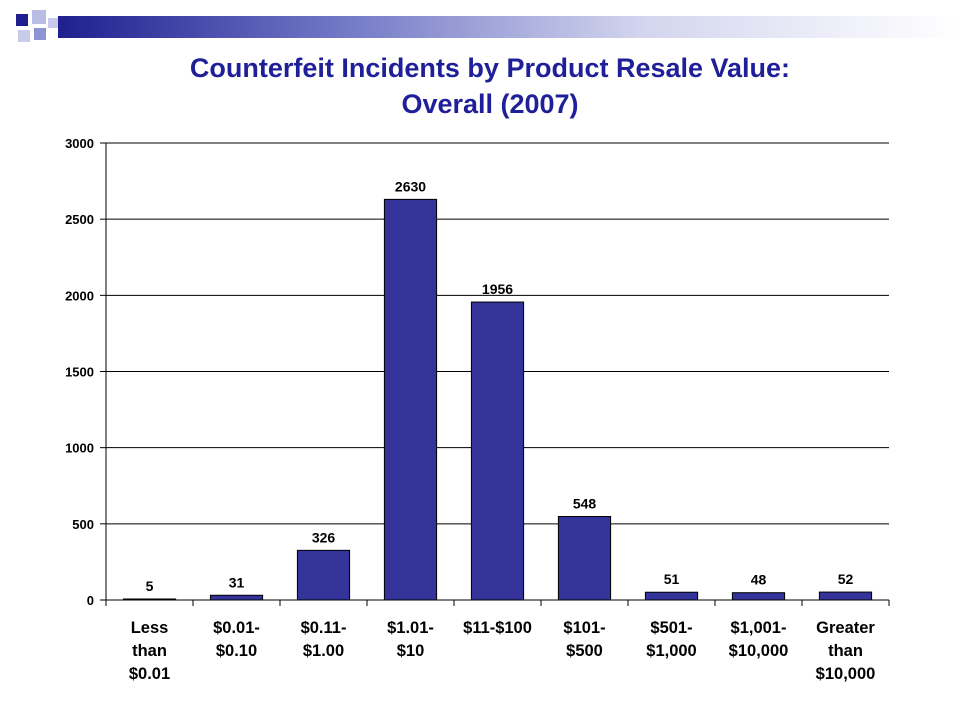 Image resolution: width=960 pixels, height=720 pixels. Describe the element at coordinates (83, 524) in the screenshot. I see `y-tick-label: 500` at that location.